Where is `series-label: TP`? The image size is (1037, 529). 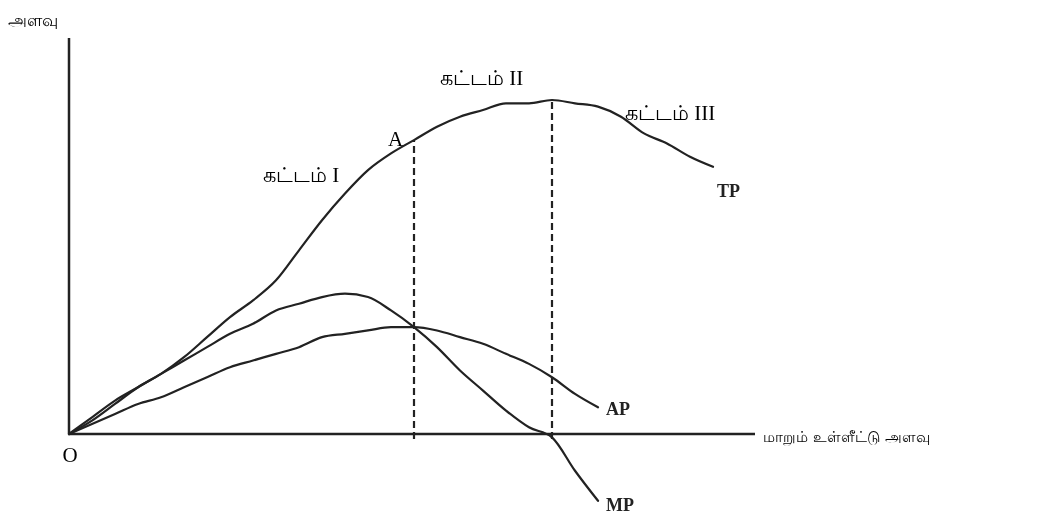
series-label: TP is located at coordinates (729, 190).